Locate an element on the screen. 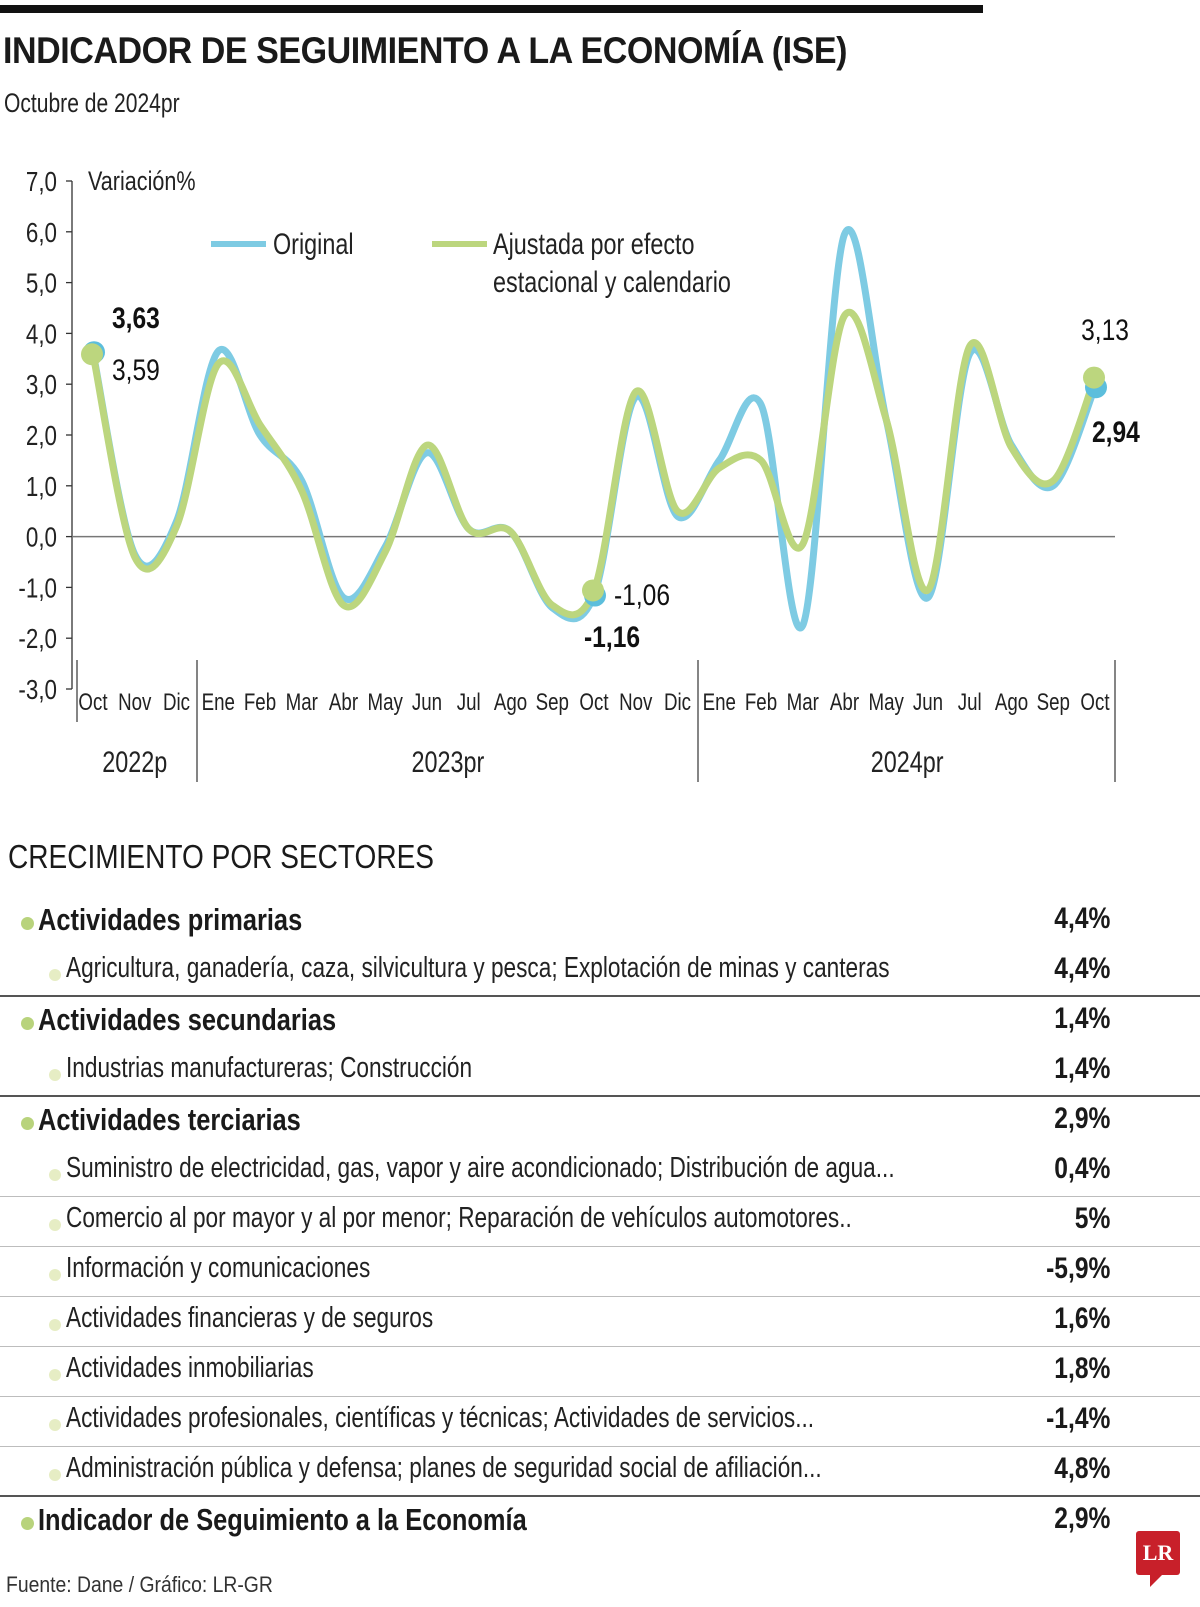 This screenshot has width=1200, height=1607. sector-label: Industrias manufactureras; Construcción is located at coordinates (269, 1068).